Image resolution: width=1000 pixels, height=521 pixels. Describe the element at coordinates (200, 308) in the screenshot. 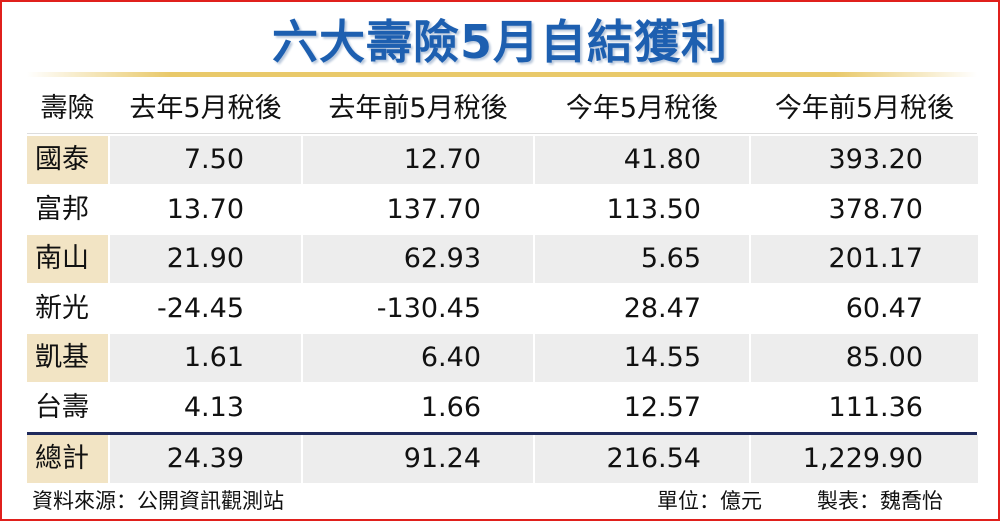

I see `cell-value: -24.45` at that location.